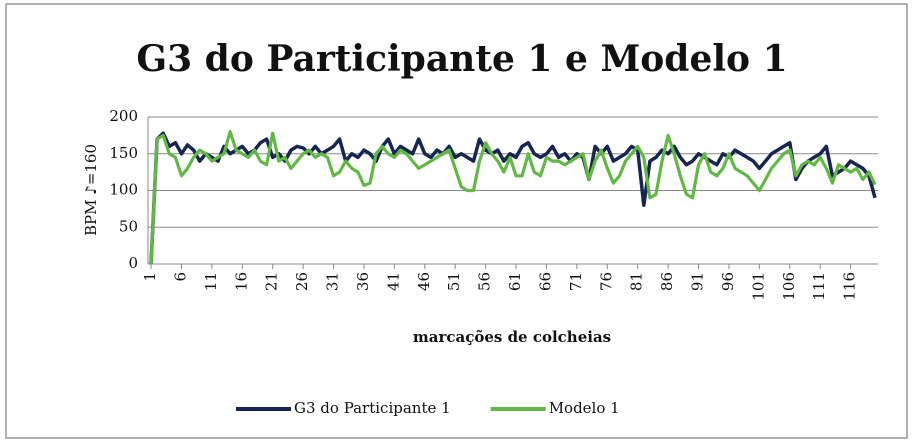 The image size is (914, 444). Describe the element at coordinates (728, 281) in the screenshot. I see `x-tick-label: 96` at that location.